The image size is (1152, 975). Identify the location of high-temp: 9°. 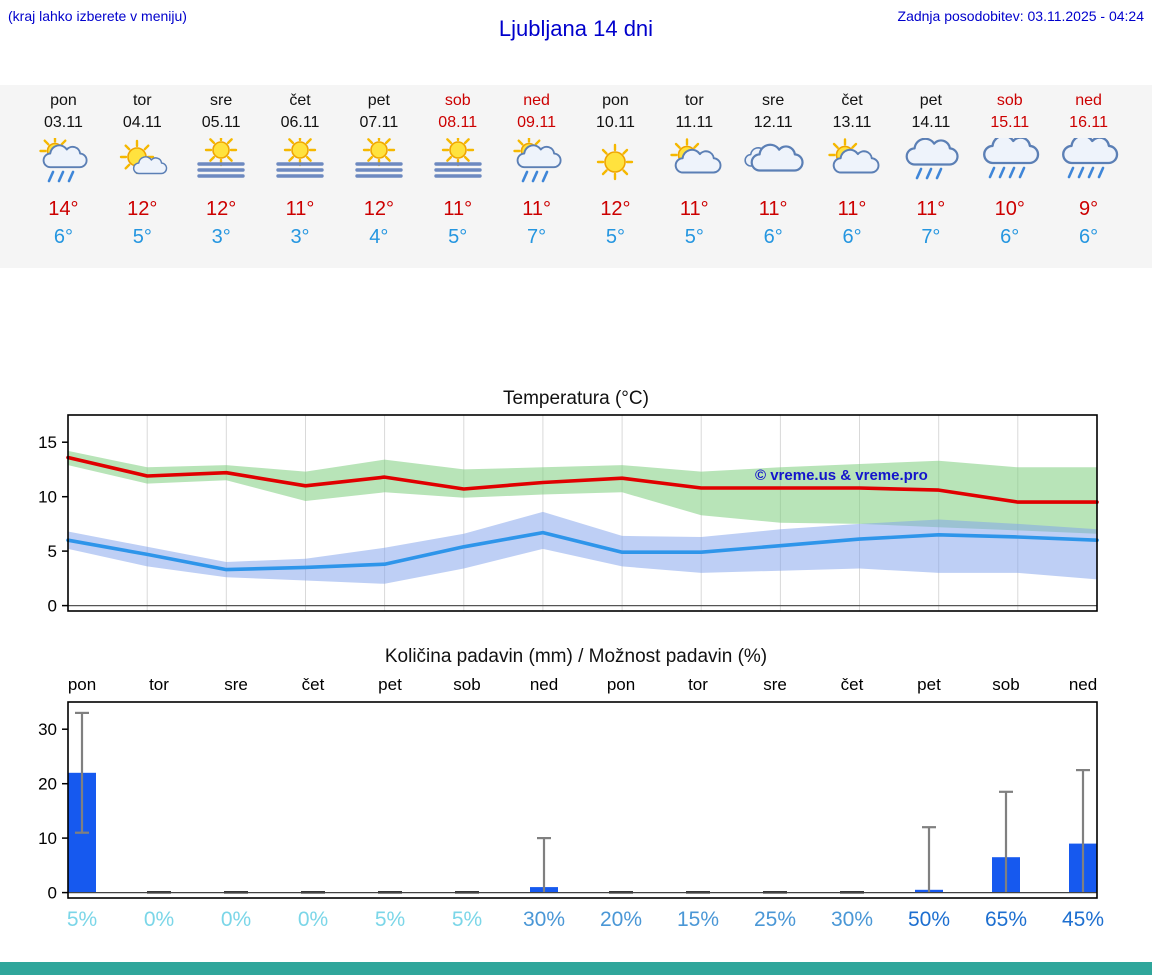
(1089, 209).